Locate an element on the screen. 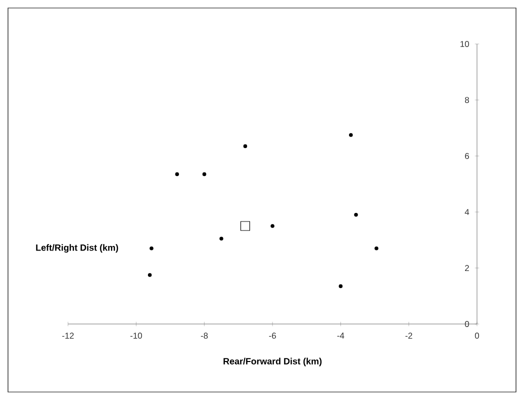 The image size is (524, 400). x-tick-label: -10 is located at coordinates (136, 335).